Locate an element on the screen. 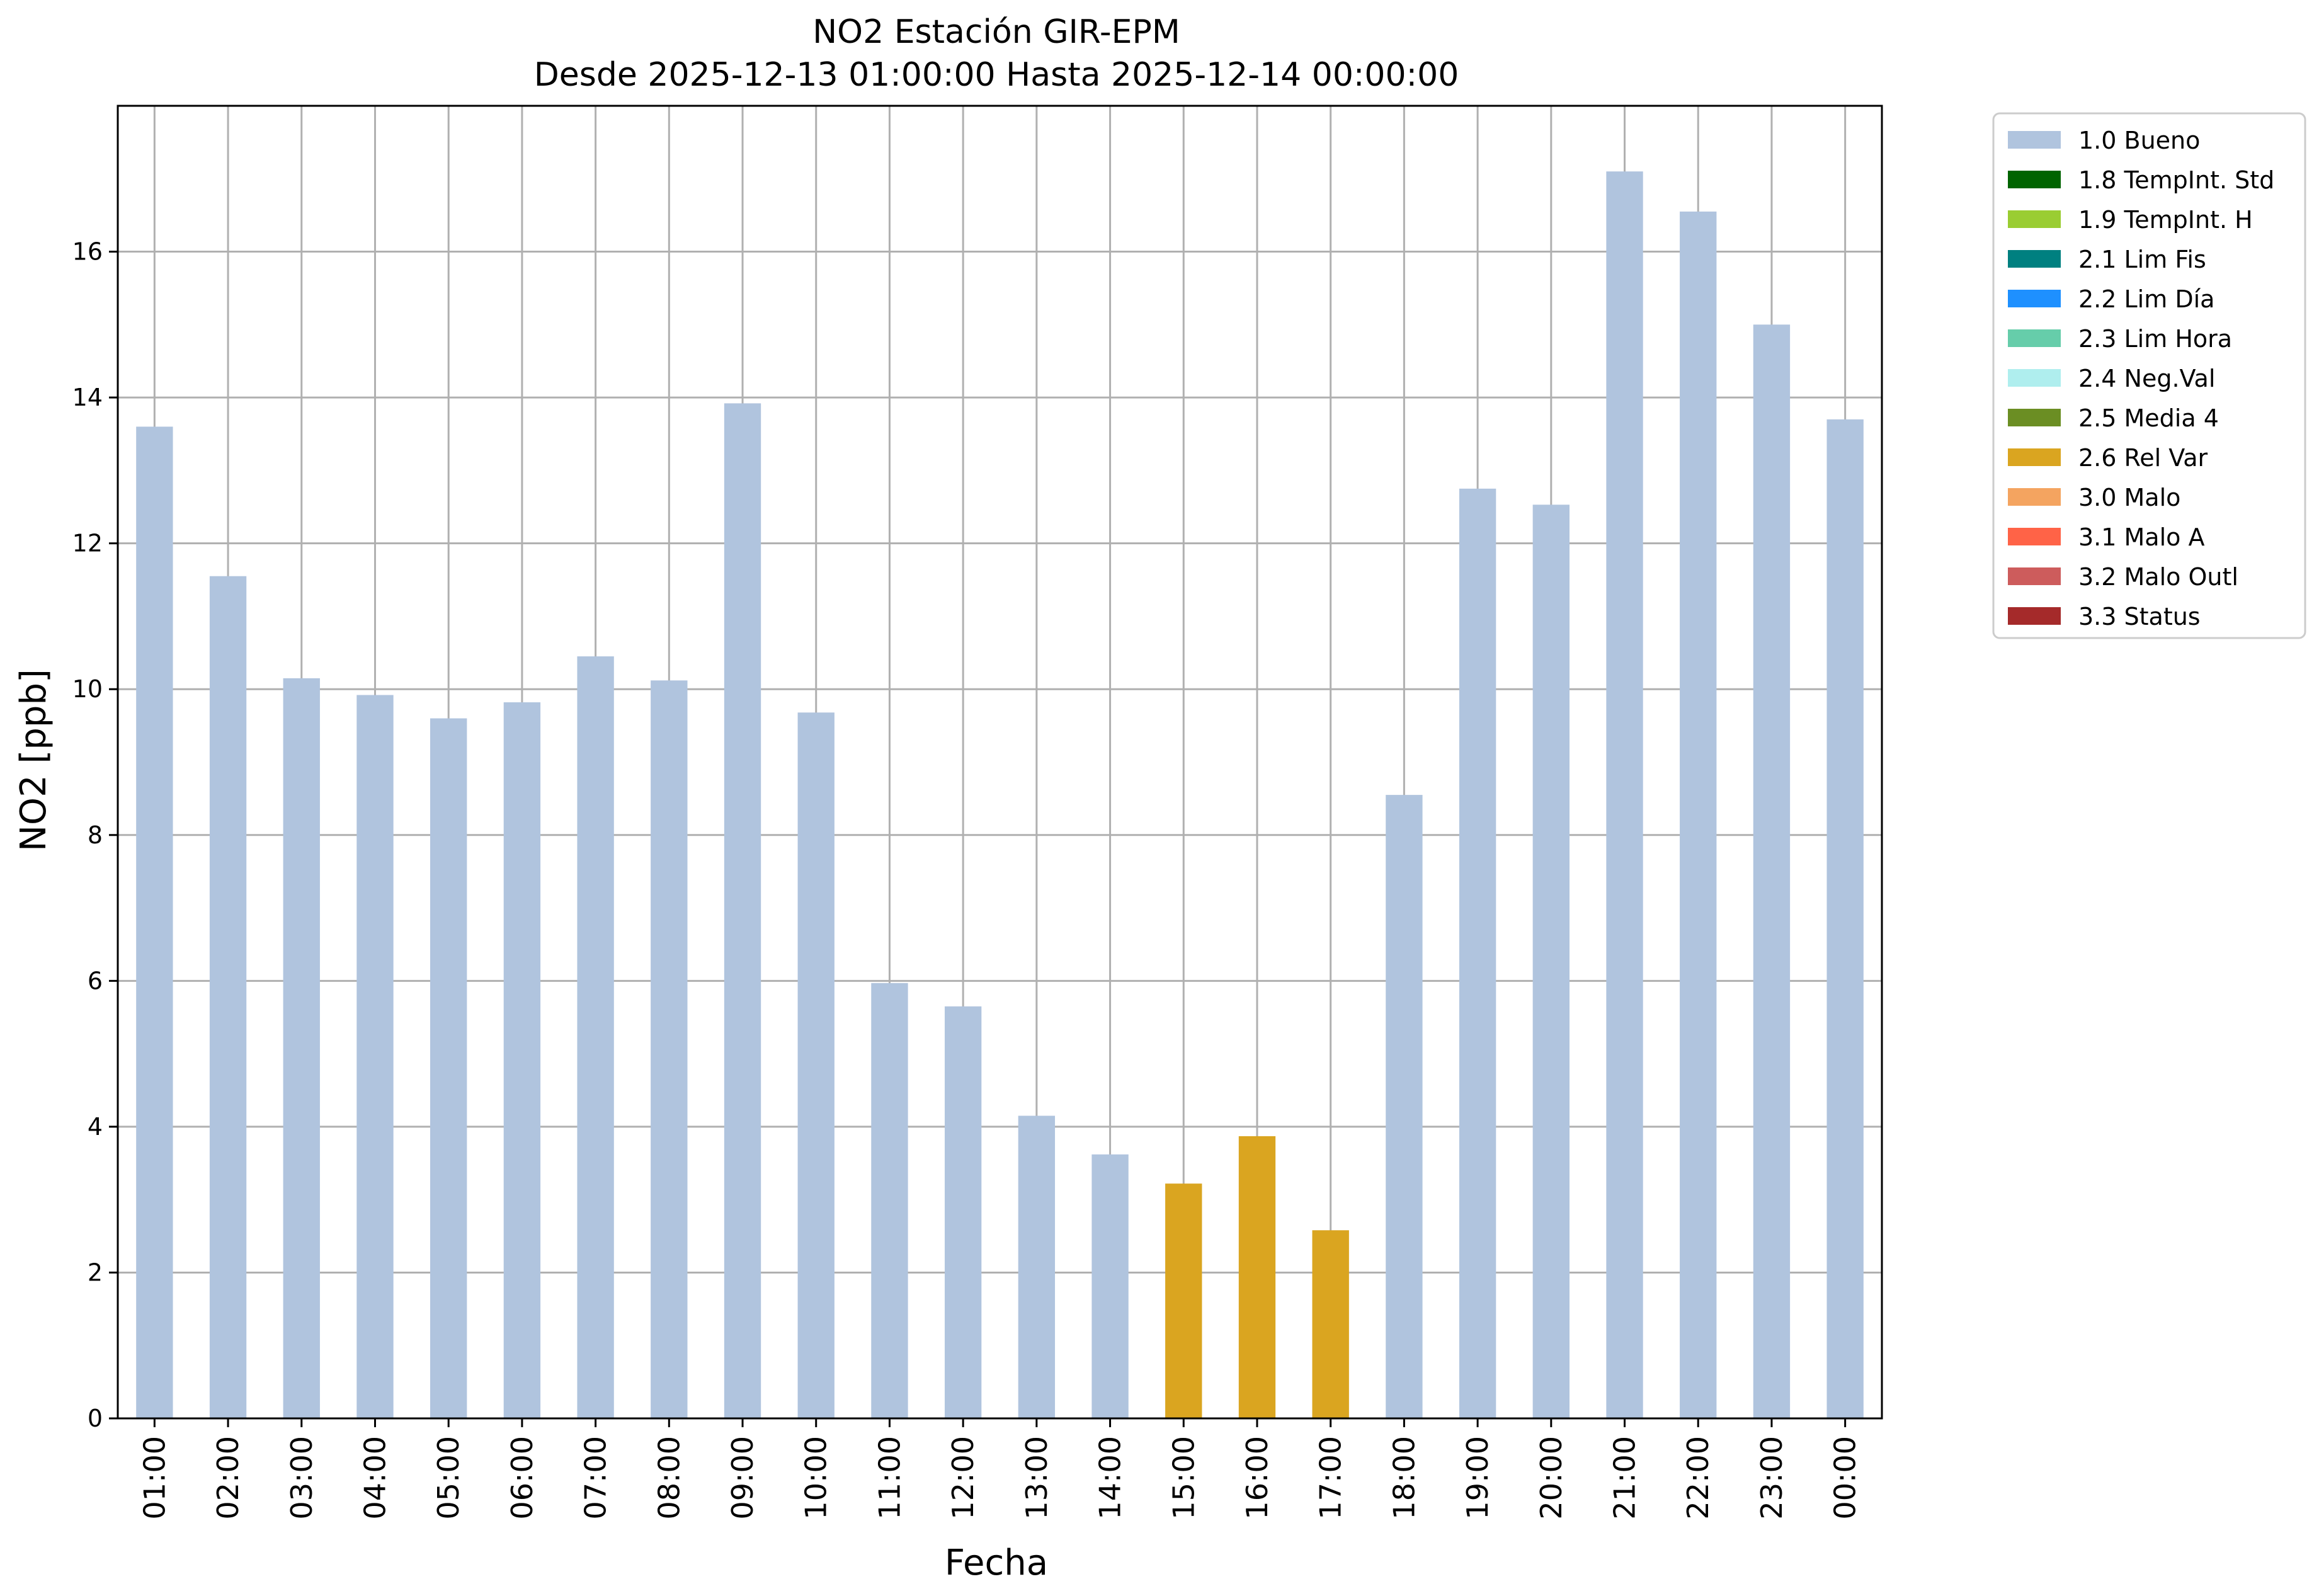 Image resolution: width=2319 pixels, height=1596 pixels. x-tick-label: 08:00 is located at coordinates (669, 1478).